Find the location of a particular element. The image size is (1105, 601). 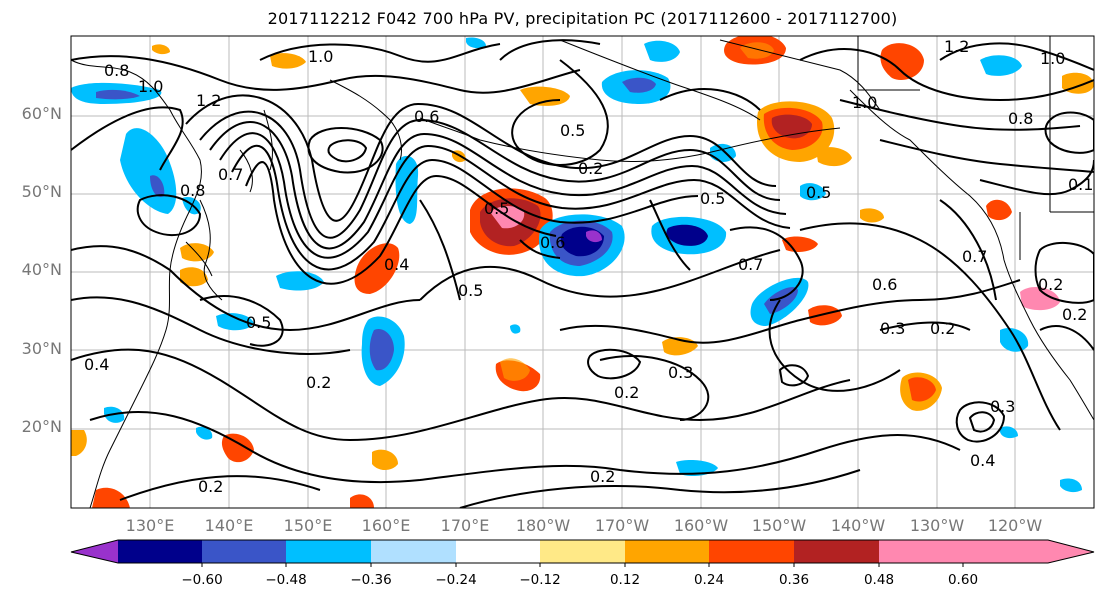

lon-label: 160°E is located at coordinates (386, 525).